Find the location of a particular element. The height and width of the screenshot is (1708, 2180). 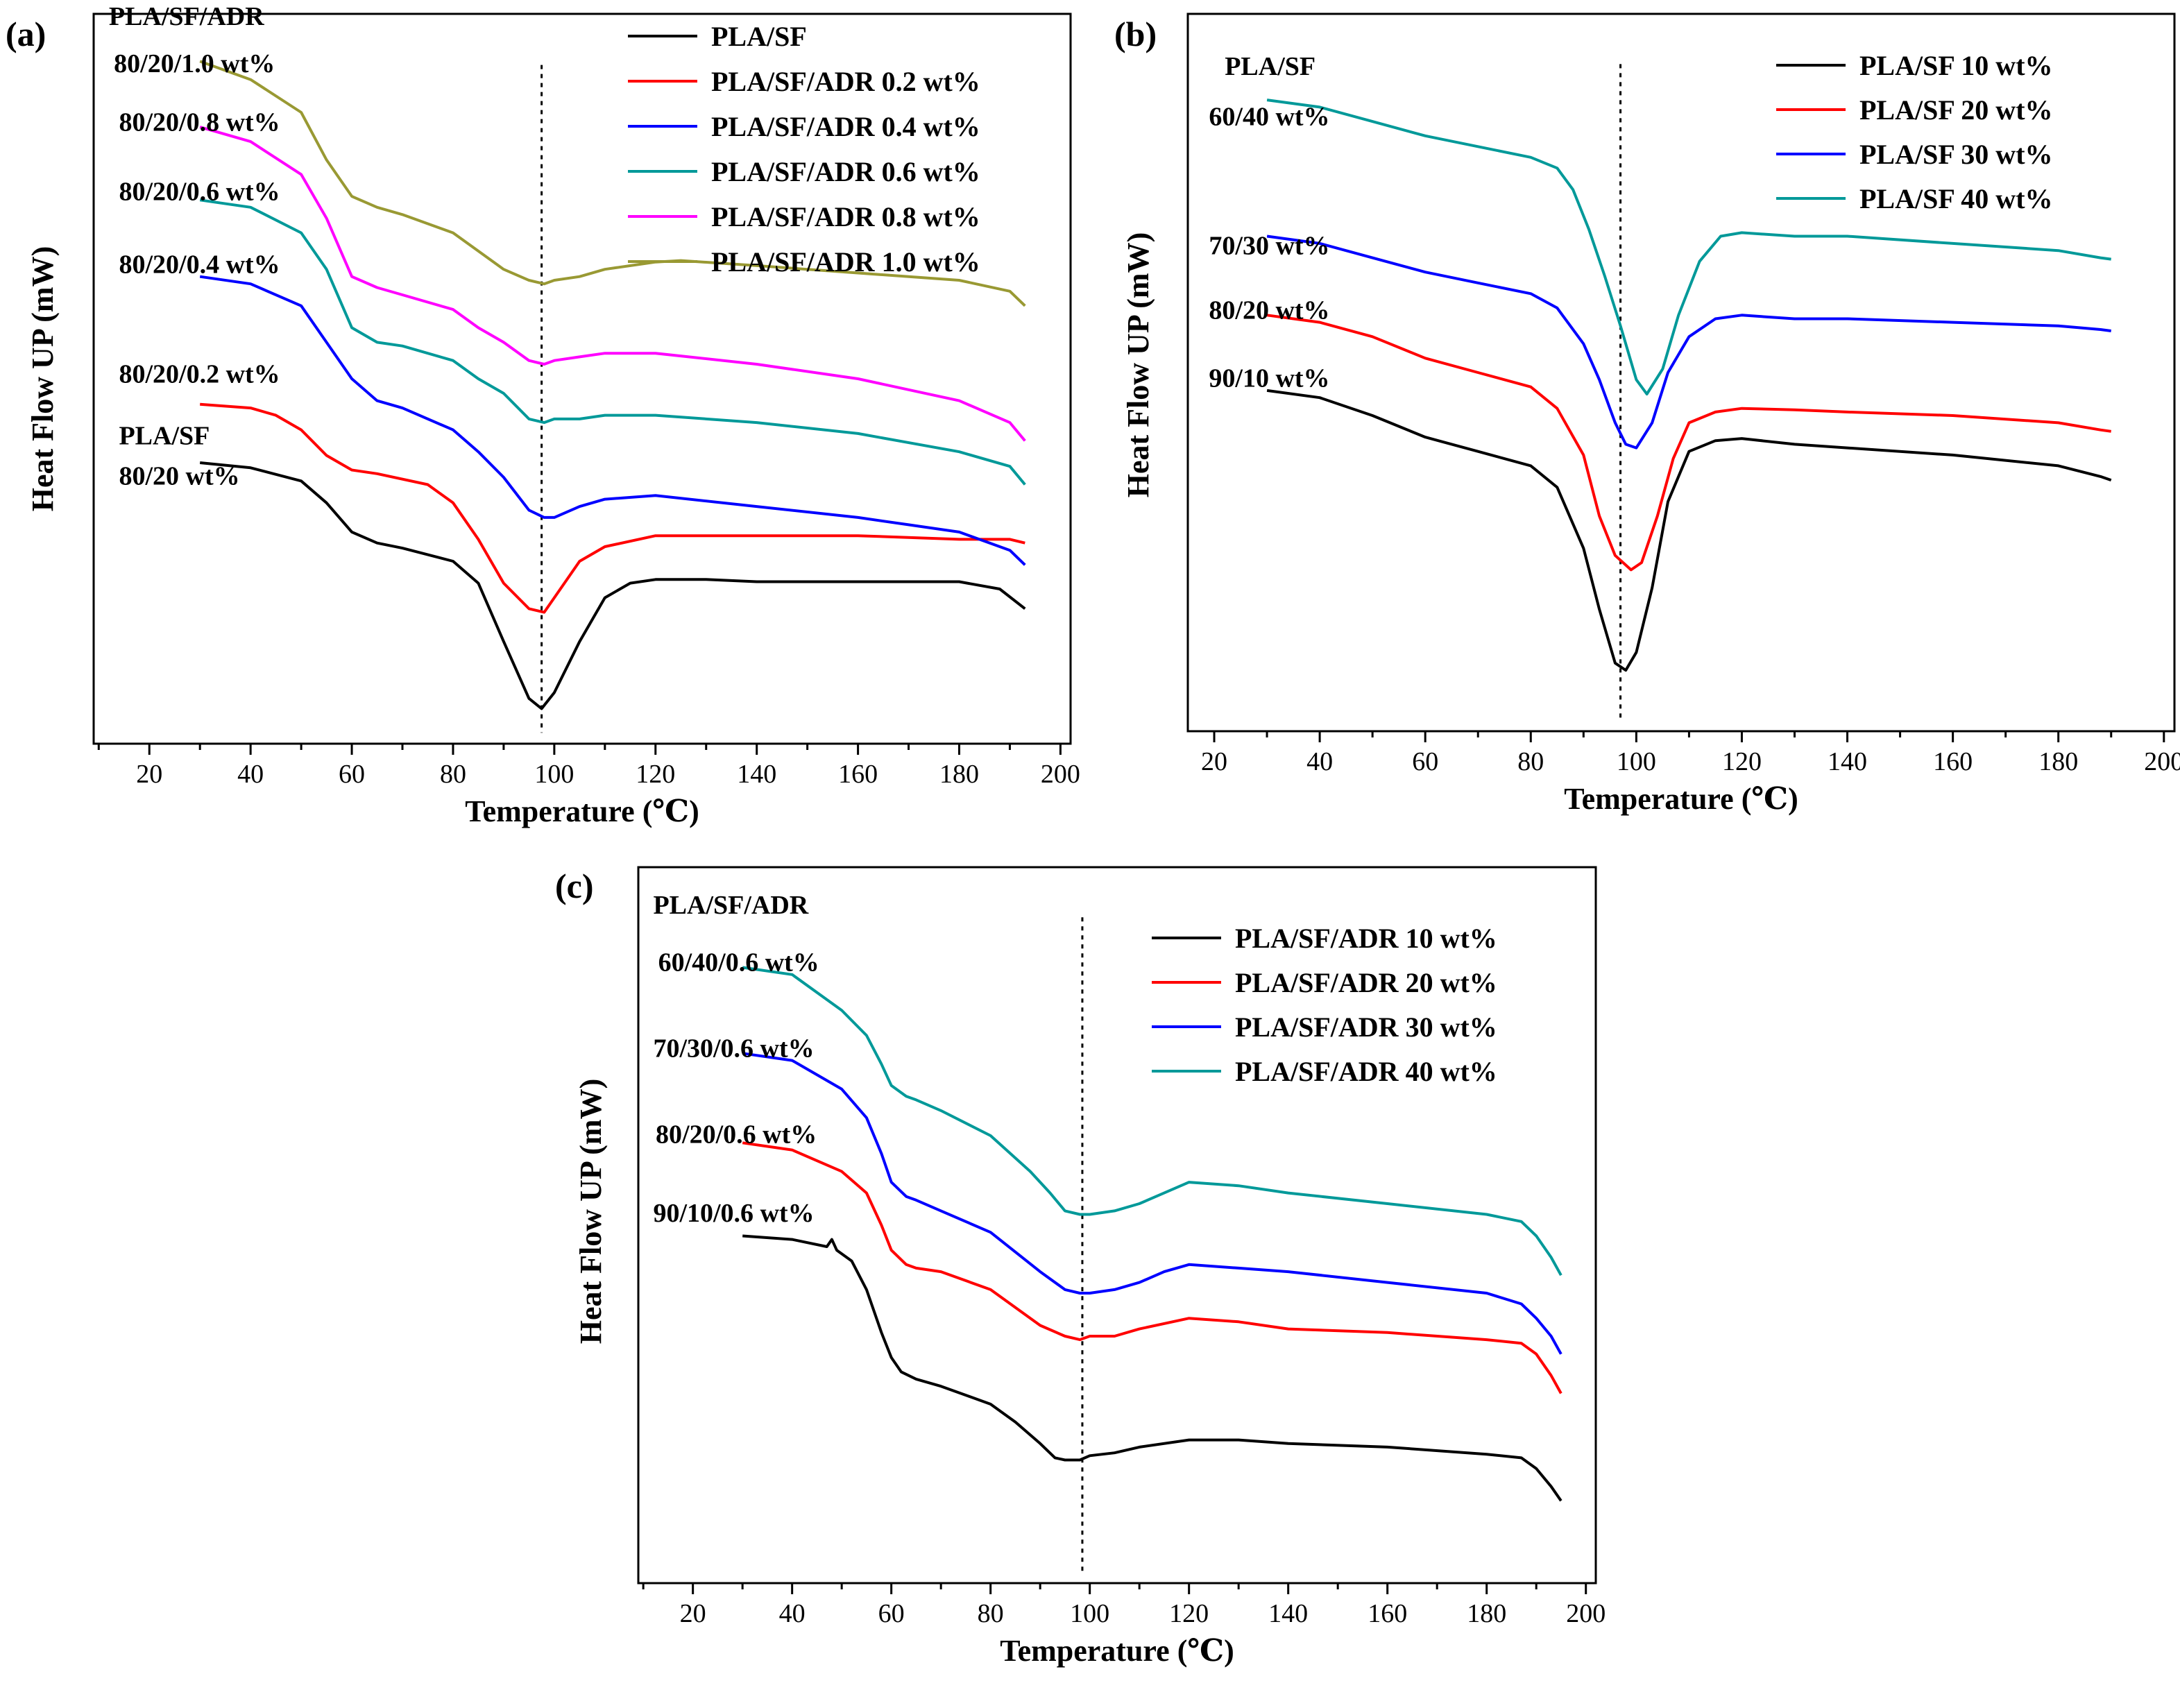

curve-annotation: 90/10 wt% is located at coordinates (1269, 379).